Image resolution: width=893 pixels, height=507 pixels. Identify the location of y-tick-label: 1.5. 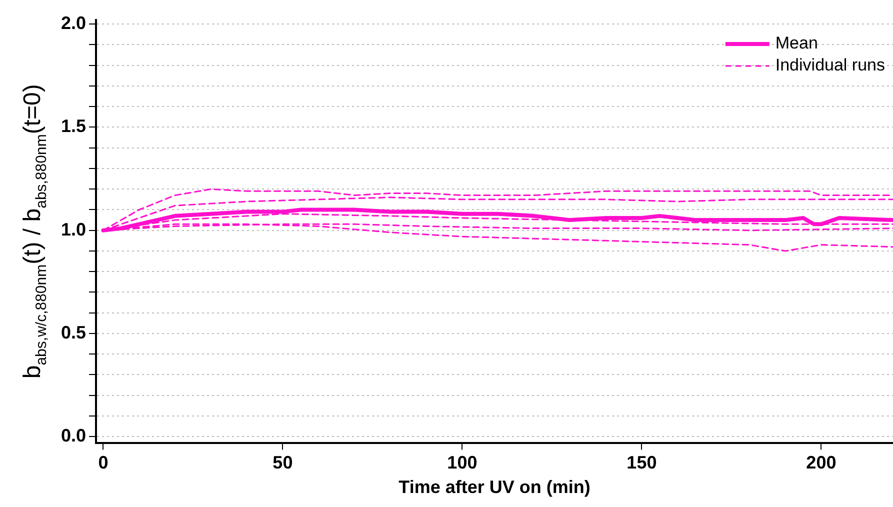
(73, 126).